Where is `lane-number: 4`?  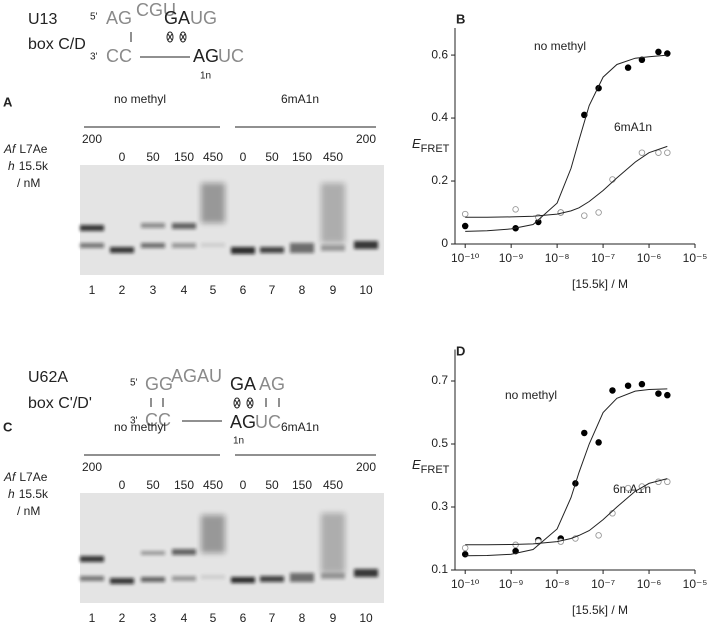
lane-number: 4 is located at coordinates (184, 290).